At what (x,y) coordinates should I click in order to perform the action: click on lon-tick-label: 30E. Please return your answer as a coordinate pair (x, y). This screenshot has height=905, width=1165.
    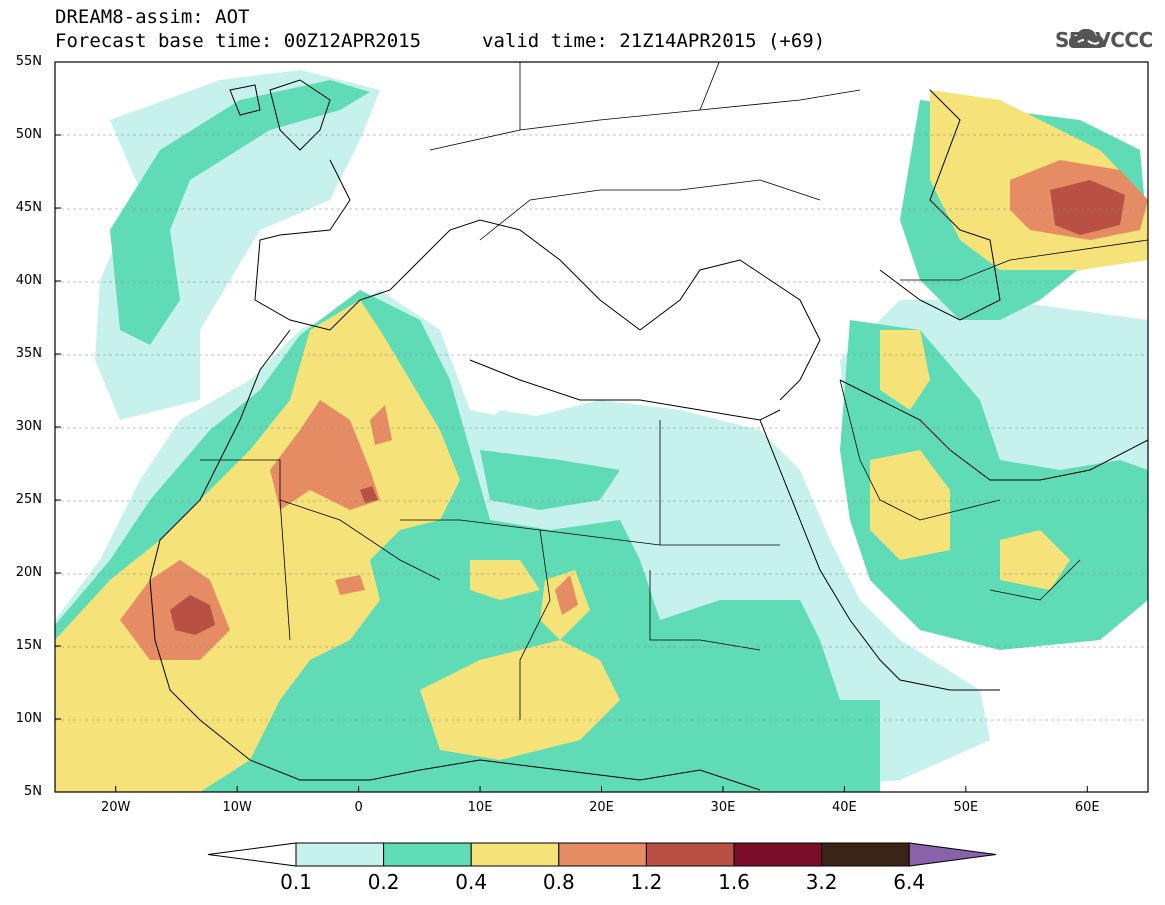
    Looking at the image, I should click on (723, 807).